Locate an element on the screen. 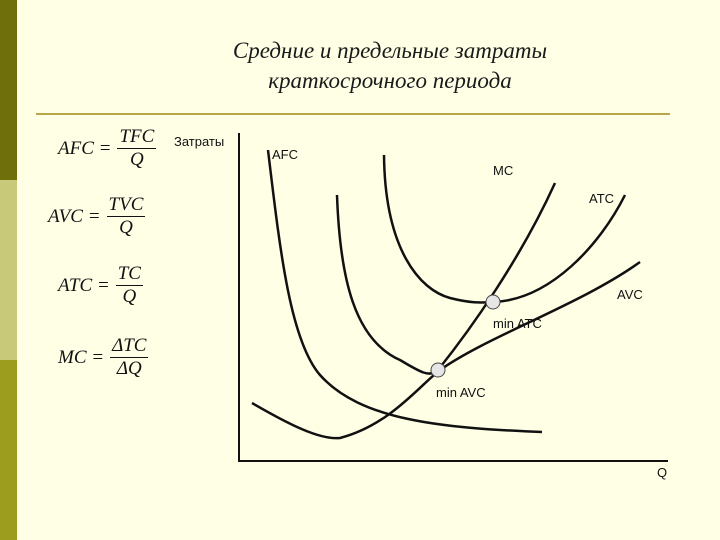 The height and width of the screenshot is (540, 720). formula-avc-lhs: AVC = is located at coordinates (74, 216).